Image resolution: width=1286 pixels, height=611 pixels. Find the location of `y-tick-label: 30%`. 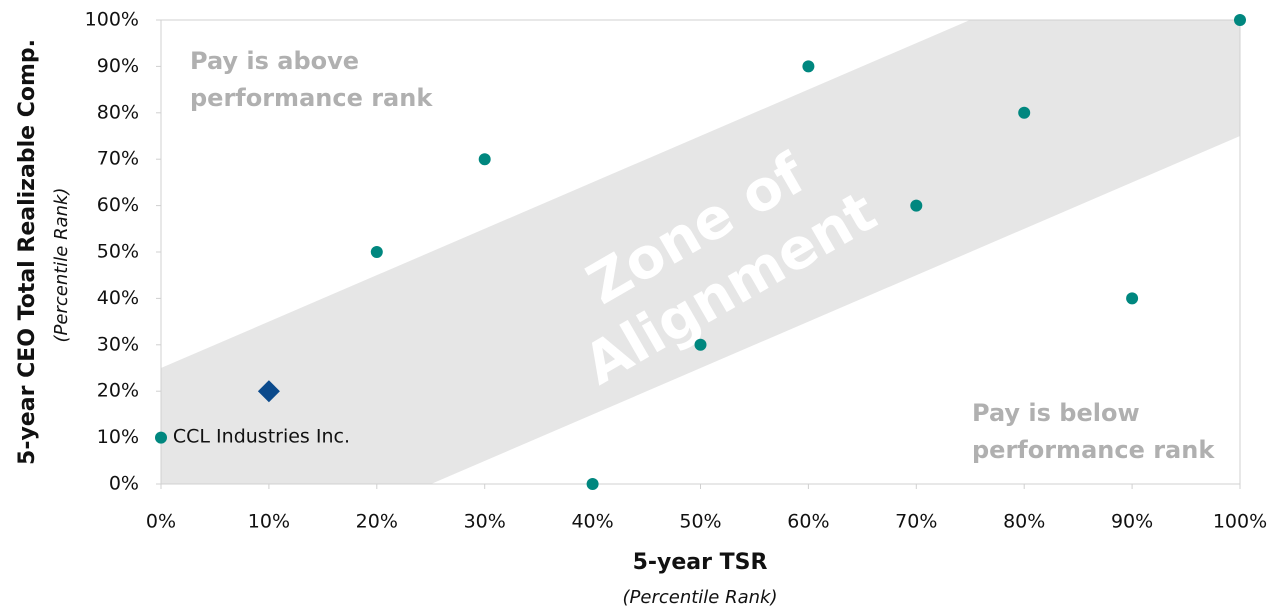

y-tick-label: 30% is located at coordinates (118, 344).